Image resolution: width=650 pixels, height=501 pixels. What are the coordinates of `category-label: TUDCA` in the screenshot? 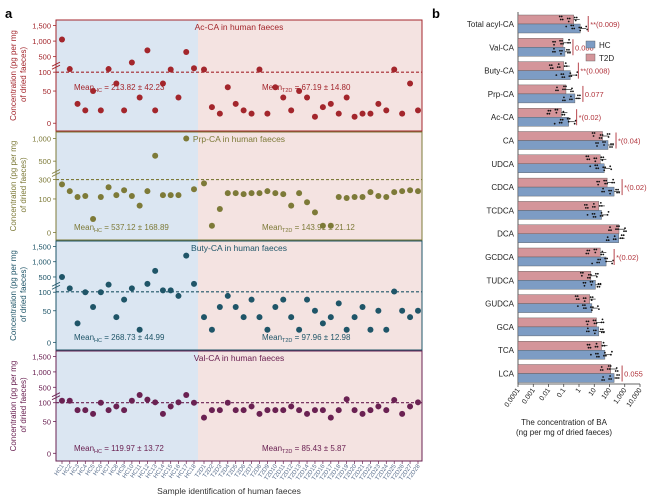 It's located at (500, 280).